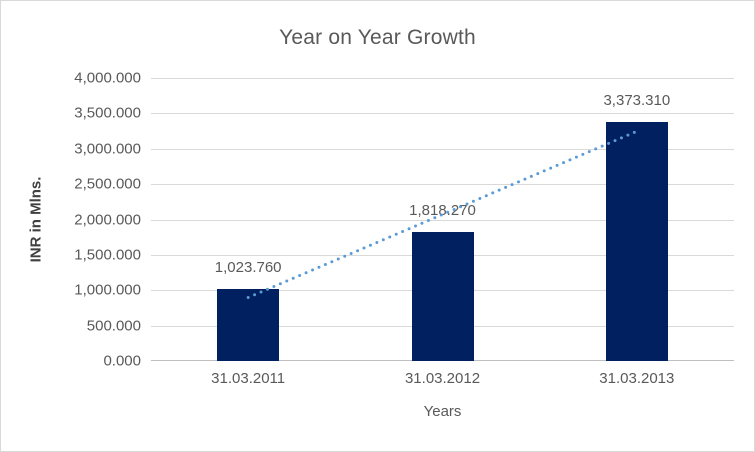 This screenshot has height=452, width=755. What do you see at coordinates (107, 149) in the screenshot?
I see `y-tick-label: 3,000.000` at bounding box center [107, 149].